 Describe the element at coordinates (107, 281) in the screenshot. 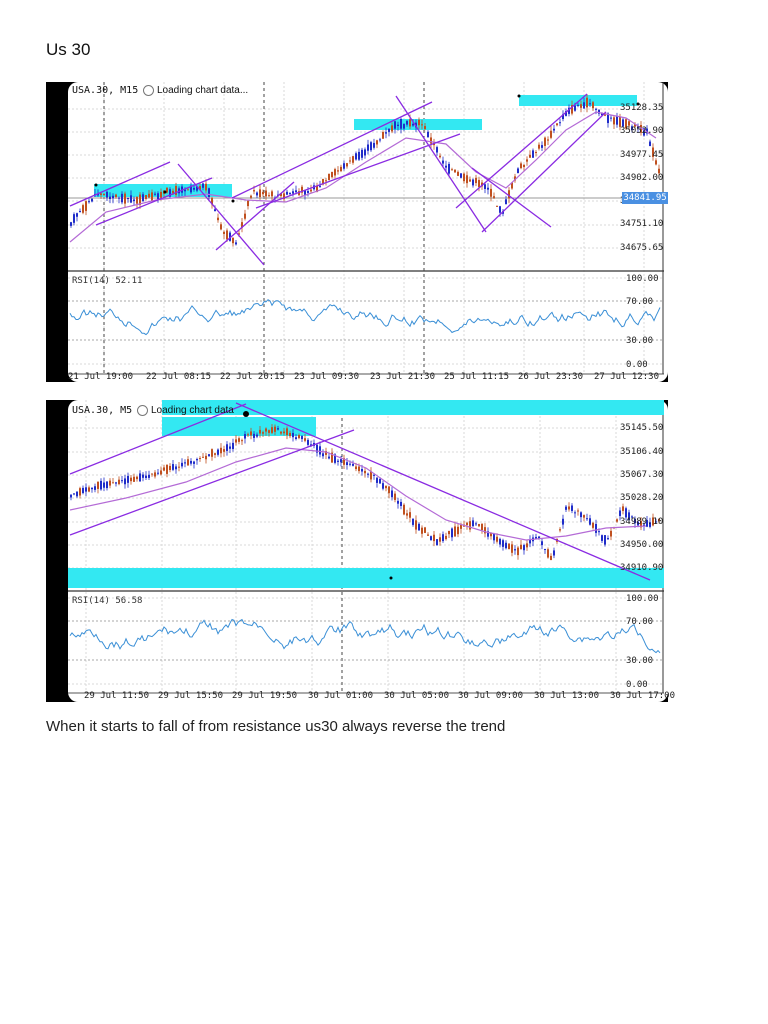

I see `rsi-label: RSI(14) 52.11` at that location.